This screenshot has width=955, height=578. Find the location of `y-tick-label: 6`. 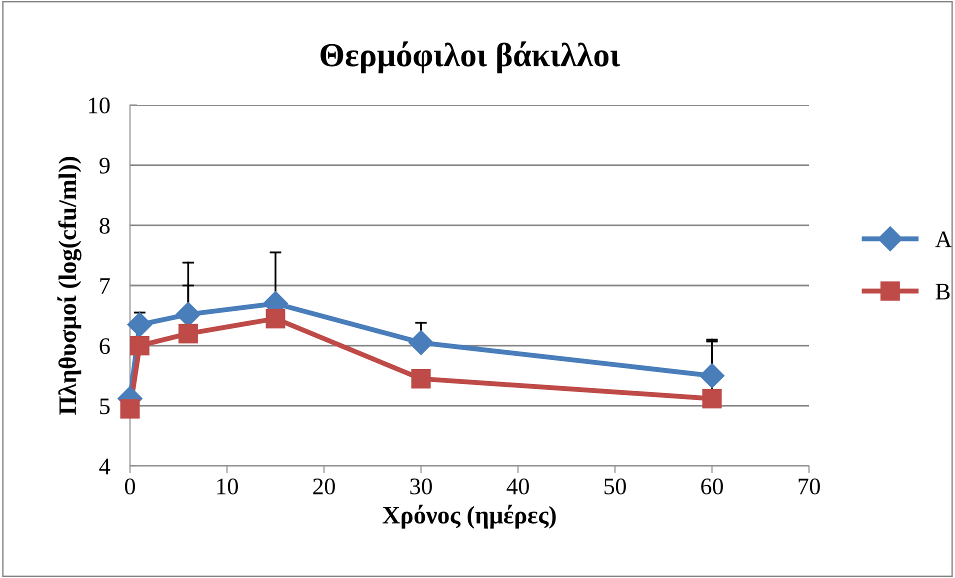

y-tick-label: 6 is located at coordinates (105, 346).